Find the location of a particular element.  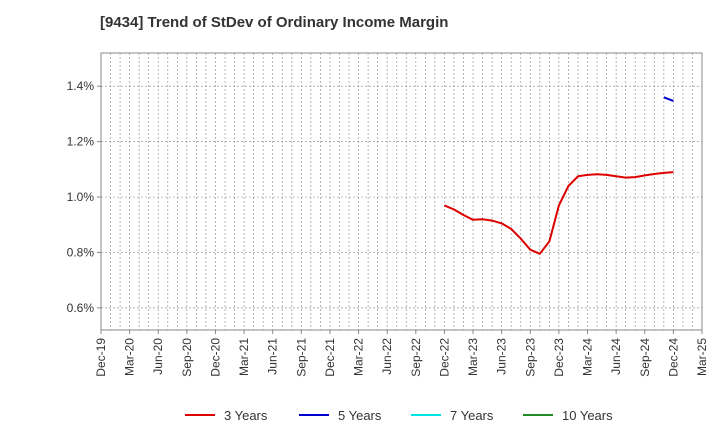

y-axis: 0.6% 0.8% 1.0% 1.2% 1.4% is located at coordinates (84, 197).